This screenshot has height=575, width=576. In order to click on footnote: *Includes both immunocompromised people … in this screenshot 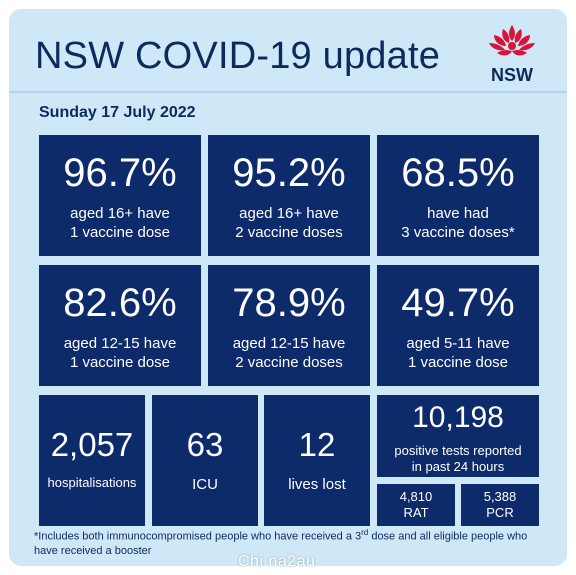, I will do `click(289, 542)`.